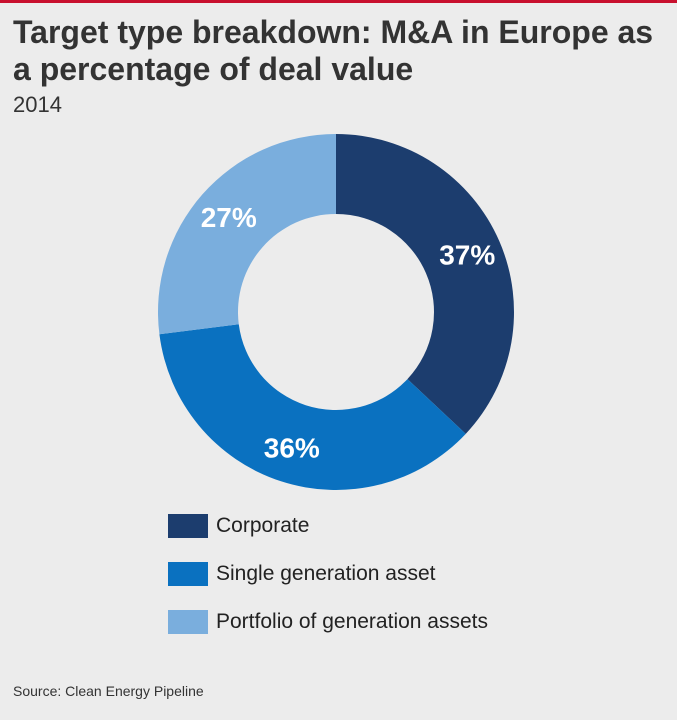 The width and height of the screenshot is (677, 720). I want to click on slice-corporate, so click(425, 284).